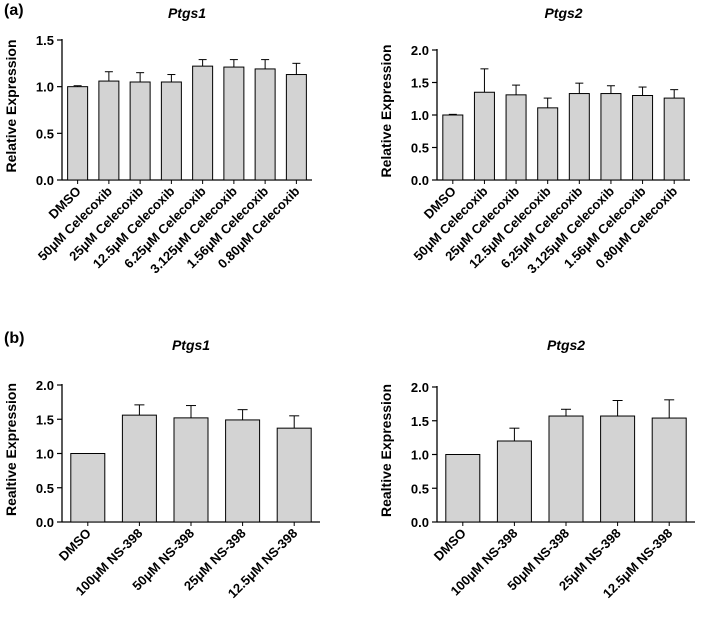 The height and width of the screenshot is (632, 709). I want to click on panel-label-a: (a), so click(14, 10).